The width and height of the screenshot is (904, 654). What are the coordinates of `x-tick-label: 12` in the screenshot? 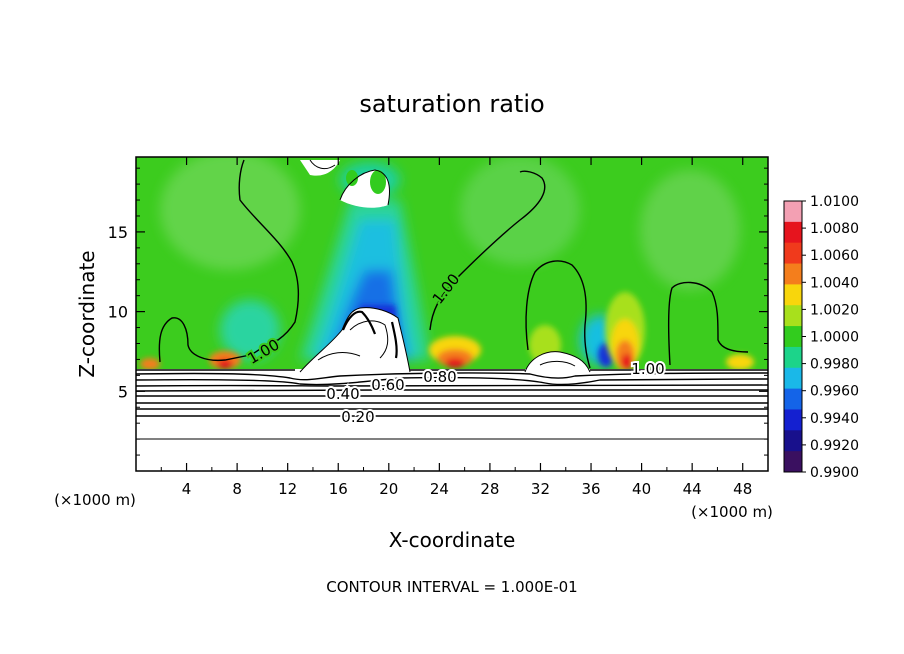 It's located at (287, 489).